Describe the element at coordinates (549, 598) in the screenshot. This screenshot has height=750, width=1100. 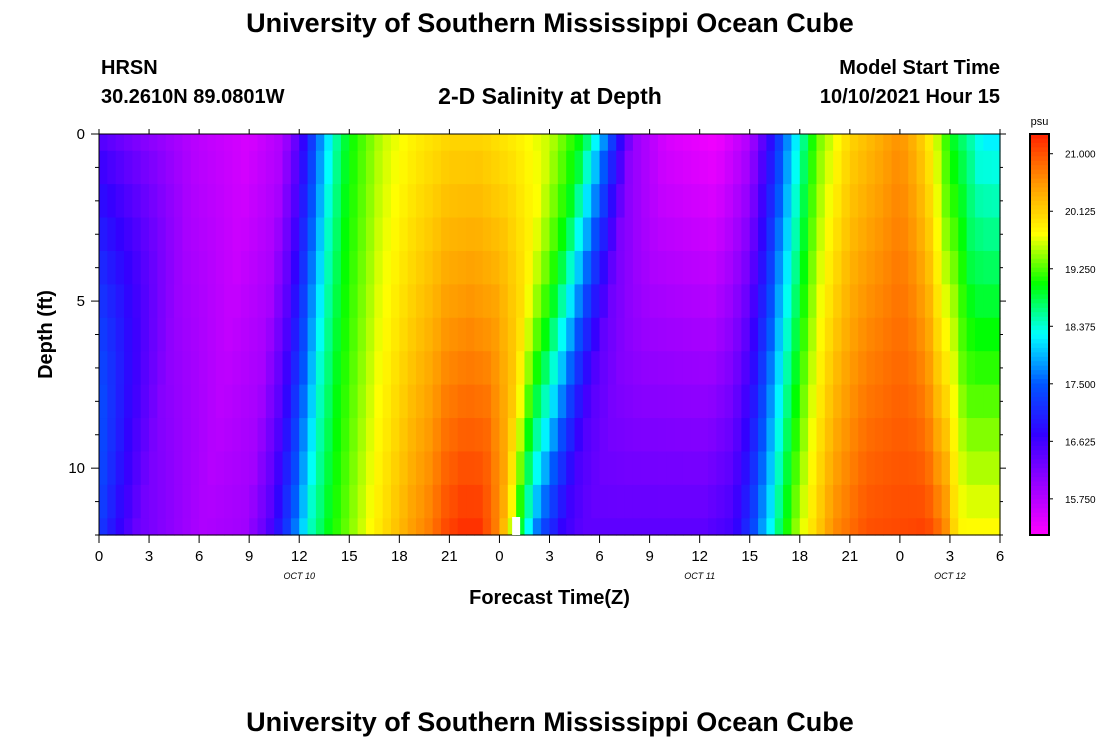
I see `x-axis-title: Forecast Time(Z)` at that location.